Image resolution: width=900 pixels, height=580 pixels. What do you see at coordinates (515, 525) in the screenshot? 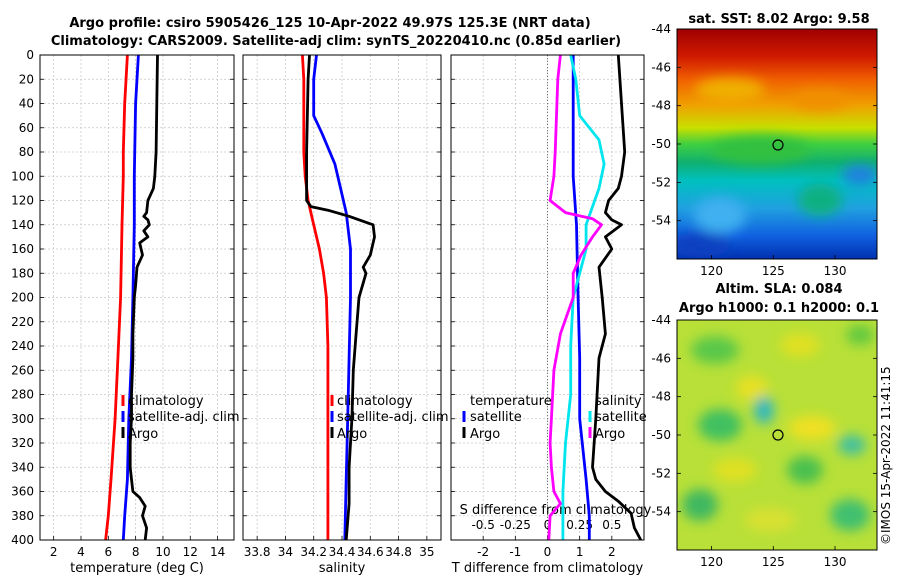
I see `x2-tick-label: -0.25` at bounding box center [515, 525].